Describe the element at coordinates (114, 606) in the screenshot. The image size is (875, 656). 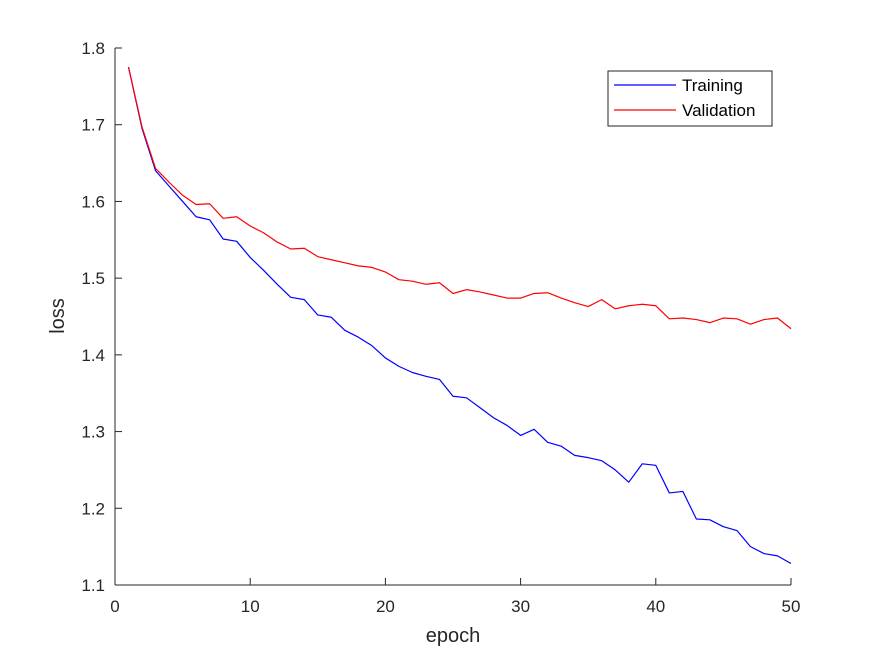
I see `x-tick-label: 0` at that location.